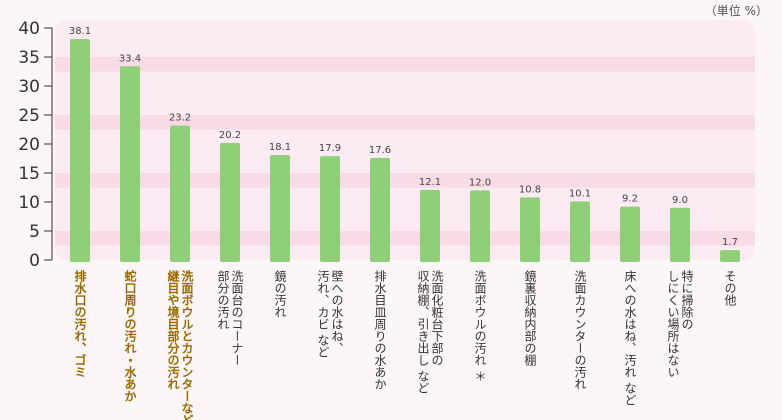 The height and width of the screenshot is (420, 782). What do you see at coordinates (630, 338) in the screenshot?
I see `category-label: 床への水はね、汚れ など` at bounding box center [630, 338].